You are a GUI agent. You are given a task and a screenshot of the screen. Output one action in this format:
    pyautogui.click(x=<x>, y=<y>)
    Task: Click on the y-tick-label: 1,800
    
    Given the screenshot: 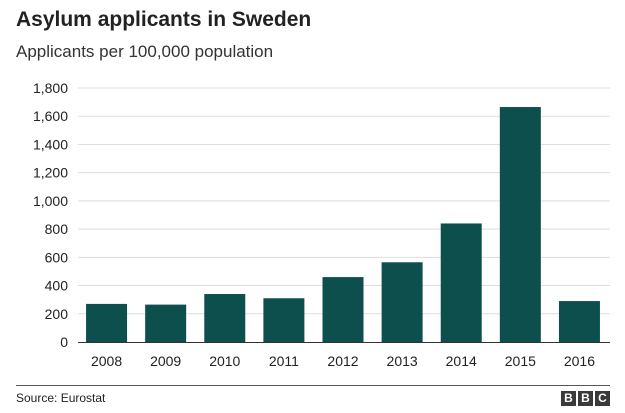 What is the action you would take?
    pyautogui.click(x=50, y=88)
    